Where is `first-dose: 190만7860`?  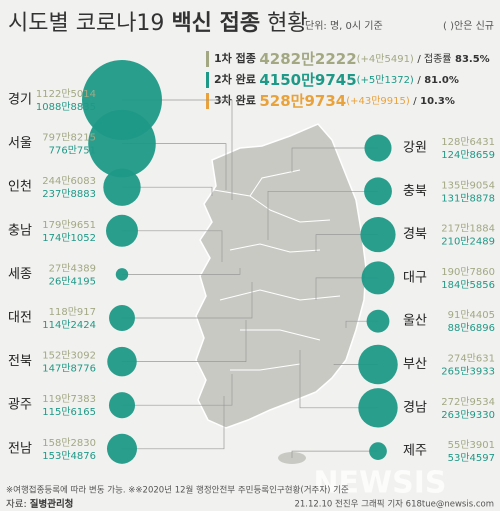
first-dose: 190만7860 is located at coordinates (468, 272).